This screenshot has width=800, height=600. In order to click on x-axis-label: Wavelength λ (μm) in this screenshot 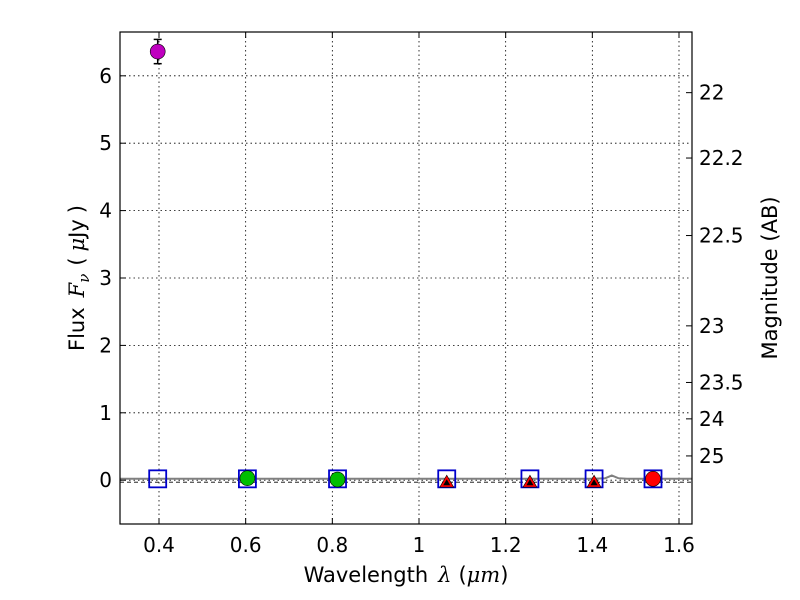, I will do `click(406, 575)`.